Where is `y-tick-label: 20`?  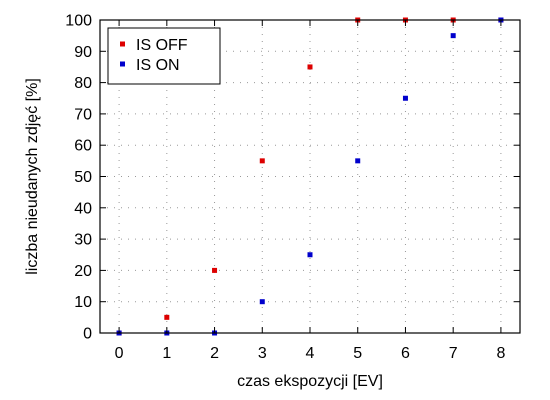
y-tick-label: 20 is located at coordinates (83, 271).